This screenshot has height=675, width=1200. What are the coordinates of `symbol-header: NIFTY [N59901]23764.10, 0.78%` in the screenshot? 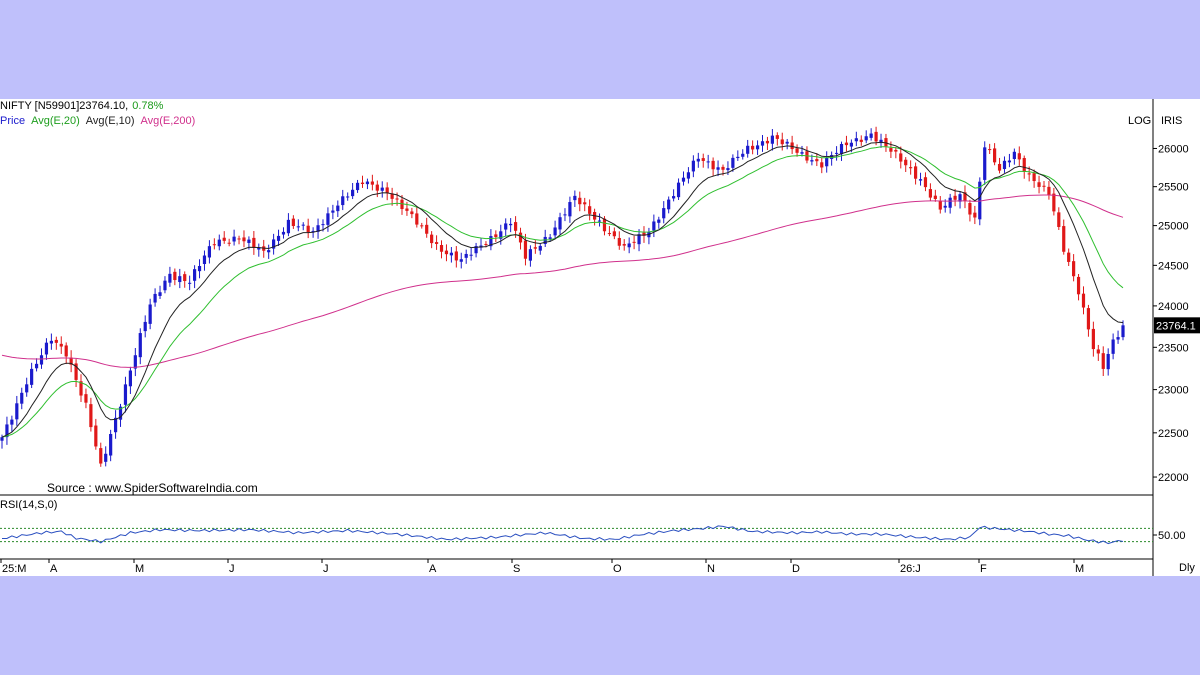 It's located at (84, 106).